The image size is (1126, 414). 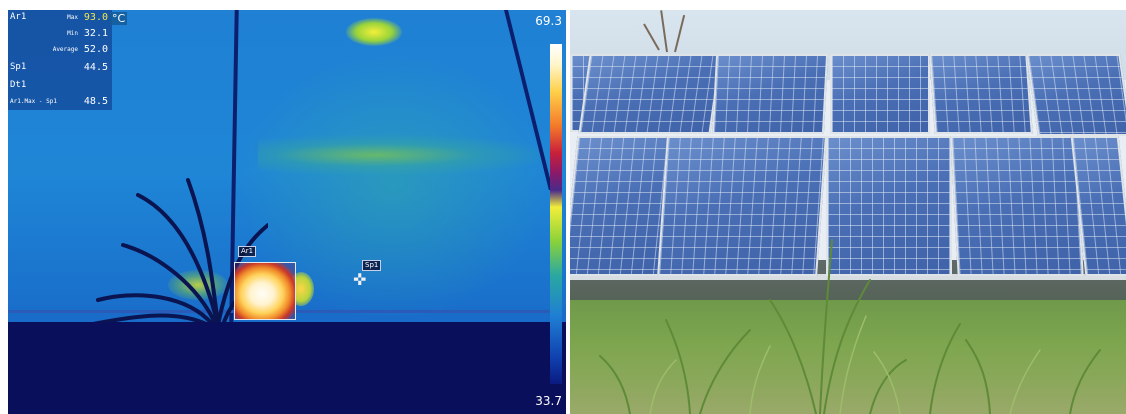 What do you see at coordinates (848, 277) in the screenshot?
I see `panel-frame` at bounding box center [848, 277].